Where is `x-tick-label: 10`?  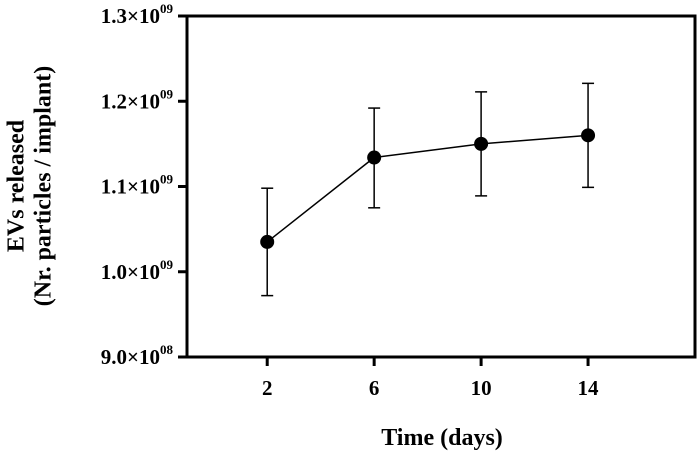 x-tick-label: 10 is located at coordinates (481, 388).